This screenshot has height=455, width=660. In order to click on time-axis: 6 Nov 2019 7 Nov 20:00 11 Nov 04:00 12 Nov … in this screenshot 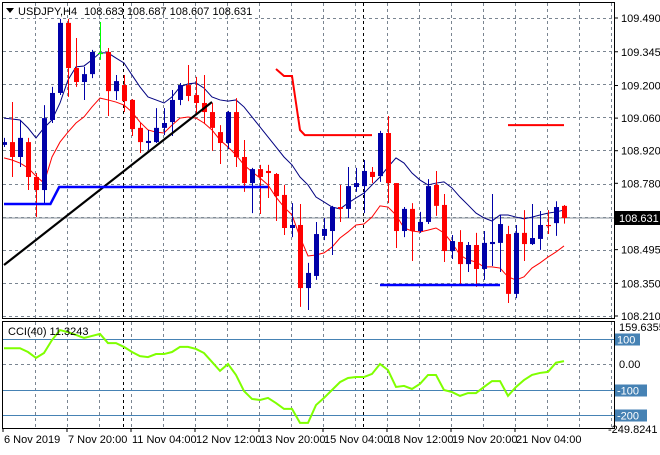, I will do `click(291, 437)`.